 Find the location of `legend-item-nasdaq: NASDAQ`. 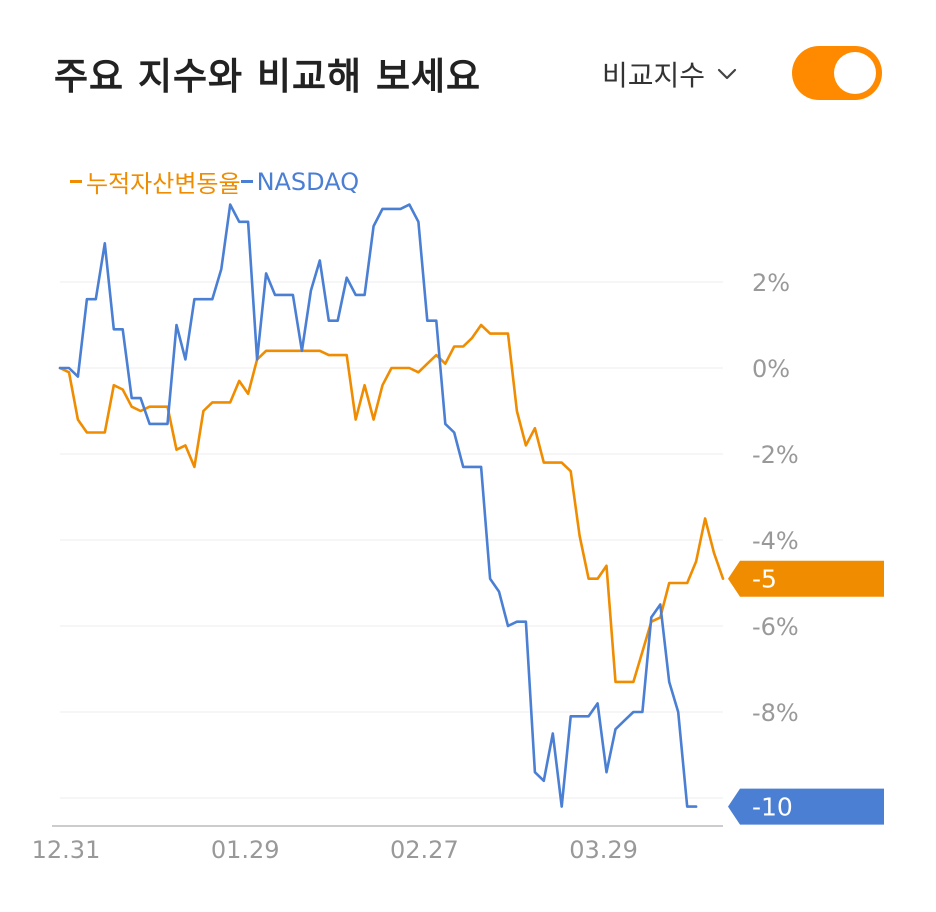

legend-item-nasdaq: NASDAQ is located at coordinates (300, 181).